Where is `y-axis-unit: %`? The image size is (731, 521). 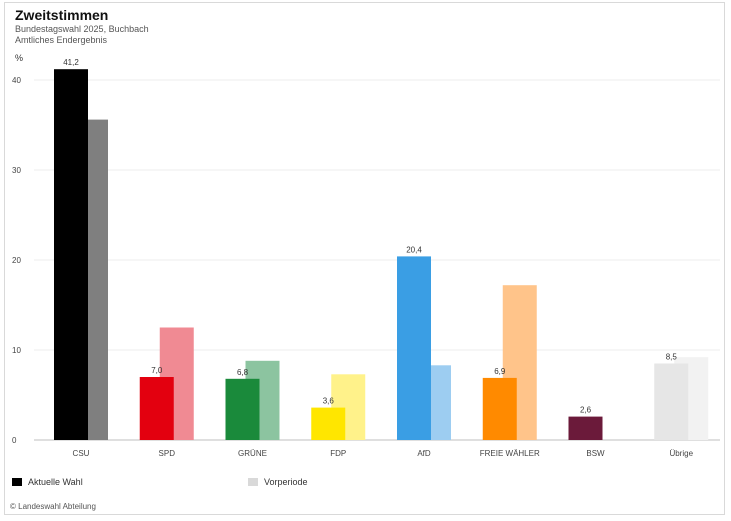 y-axis-unit: % is located at coordinates (19, 58).